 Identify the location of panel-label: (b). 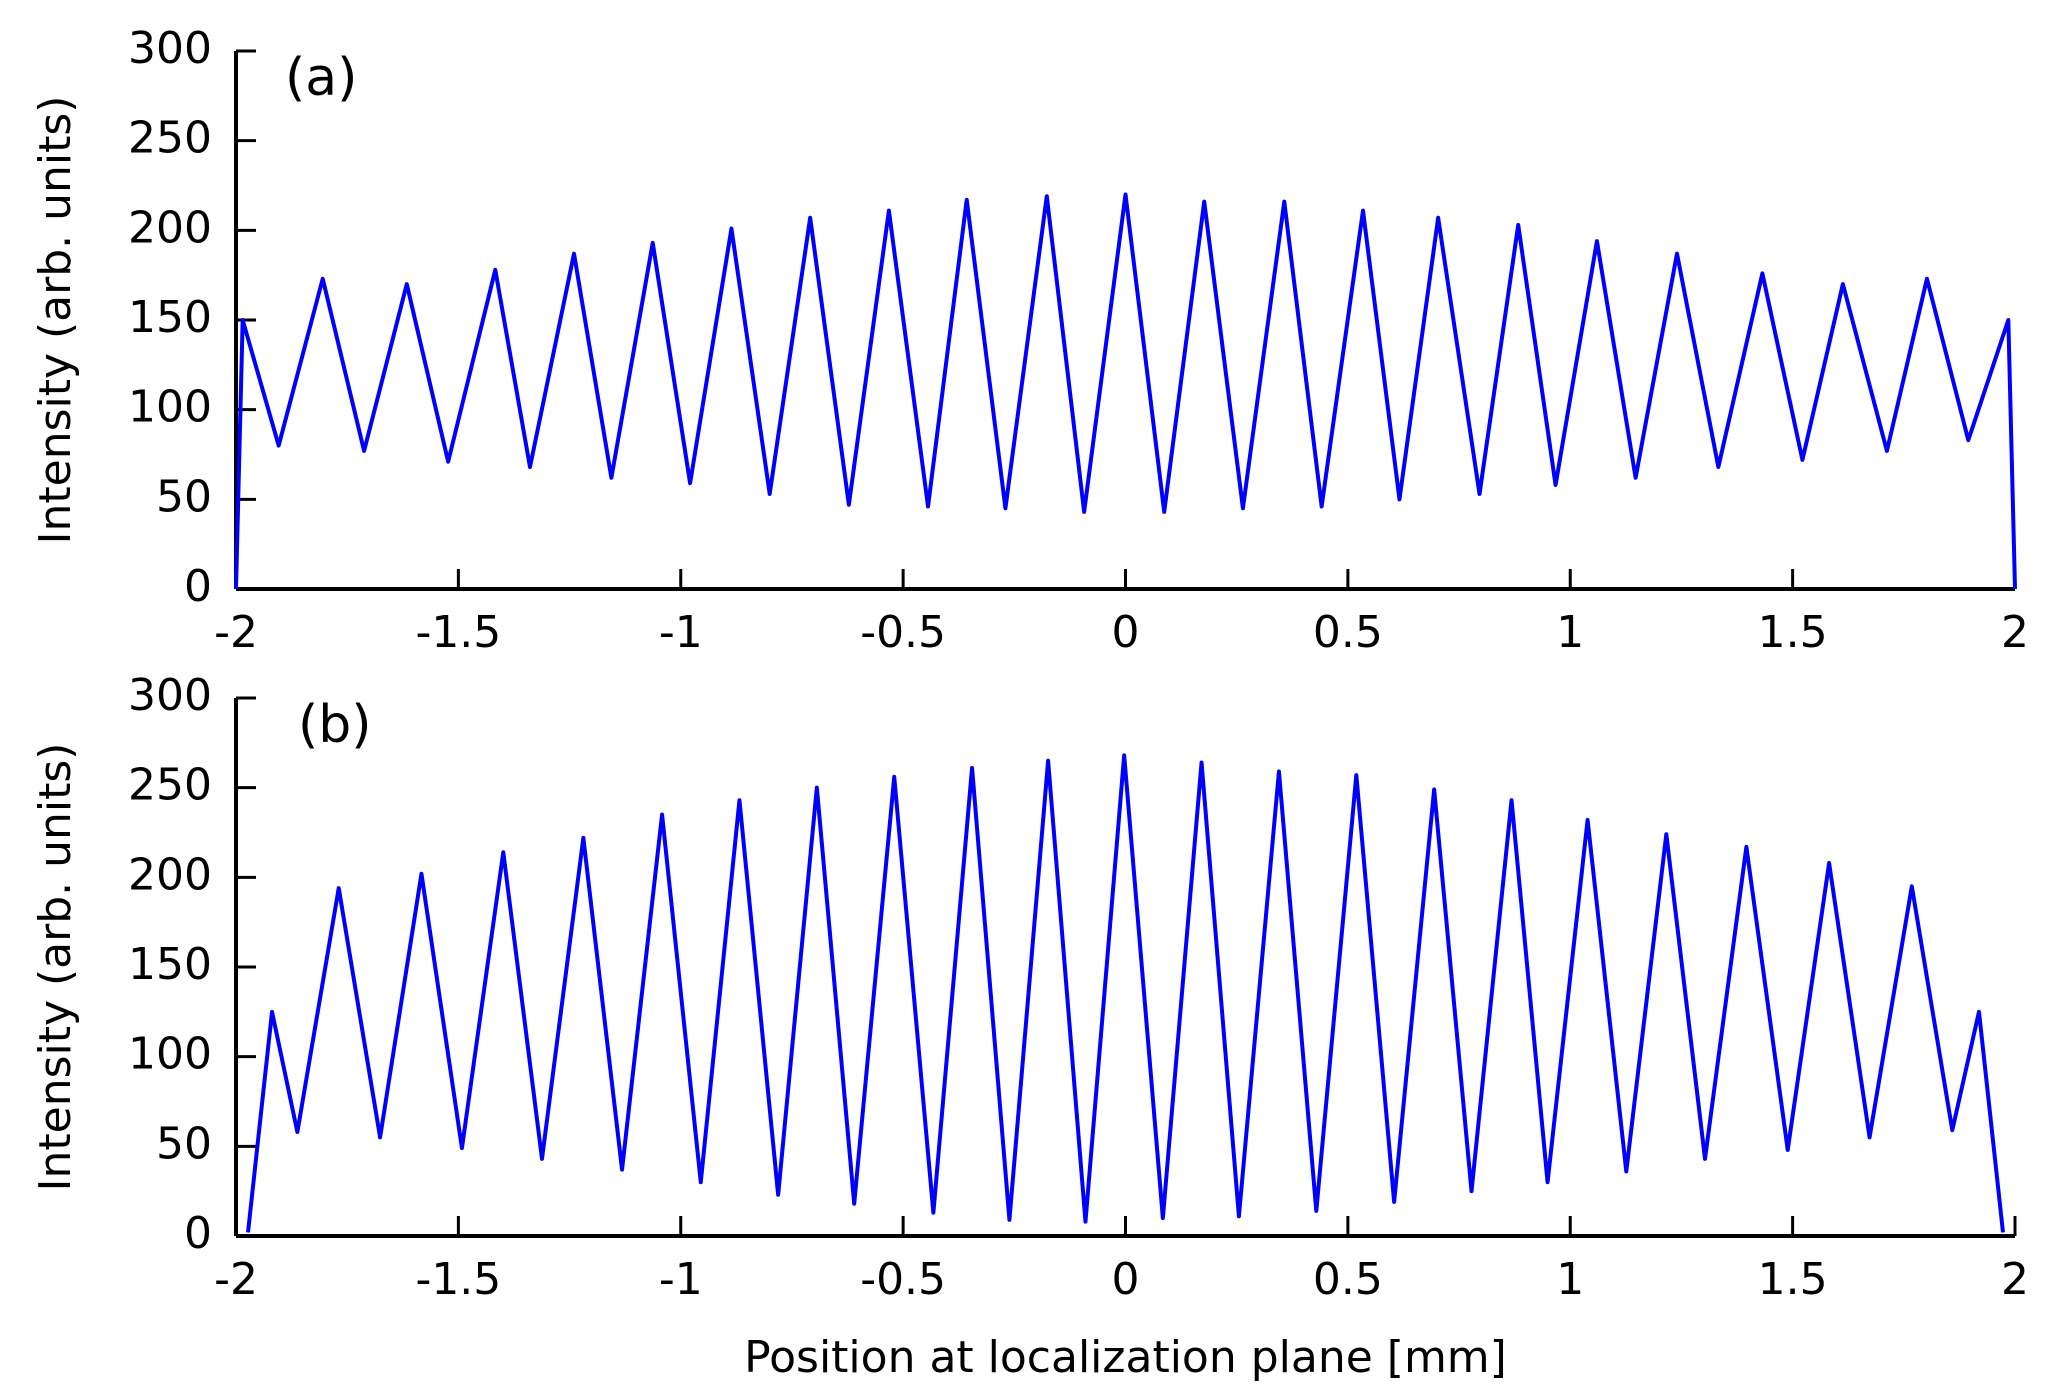
(335, 725).